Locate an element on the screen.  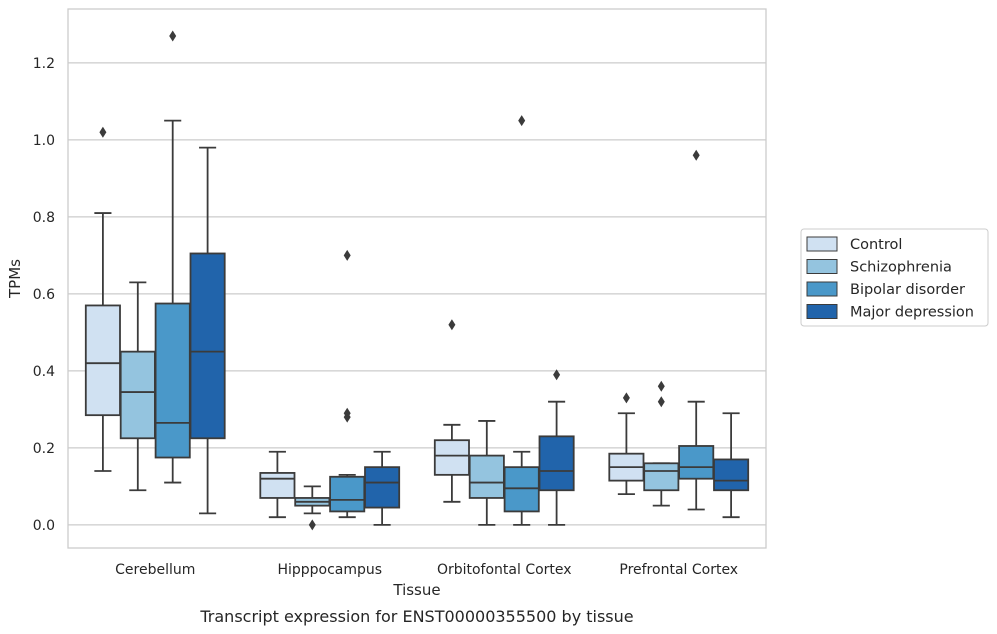
legend-label: Bipolar disorder is located at coordinates (907, 290).